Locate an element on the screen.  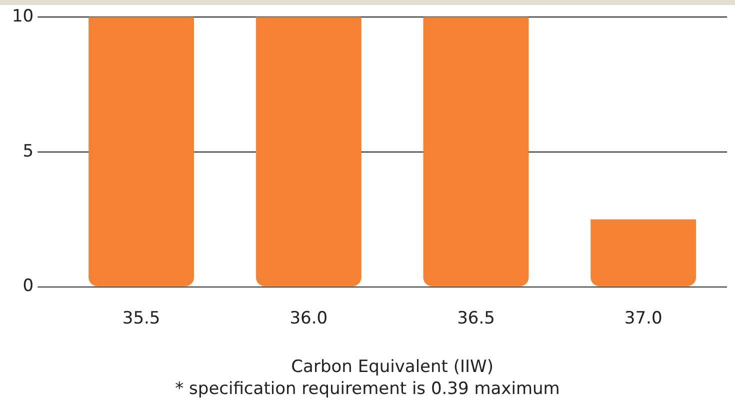
x-axis-title: Carbon Equivalent (IIW) is located at coordinates (392, 366).